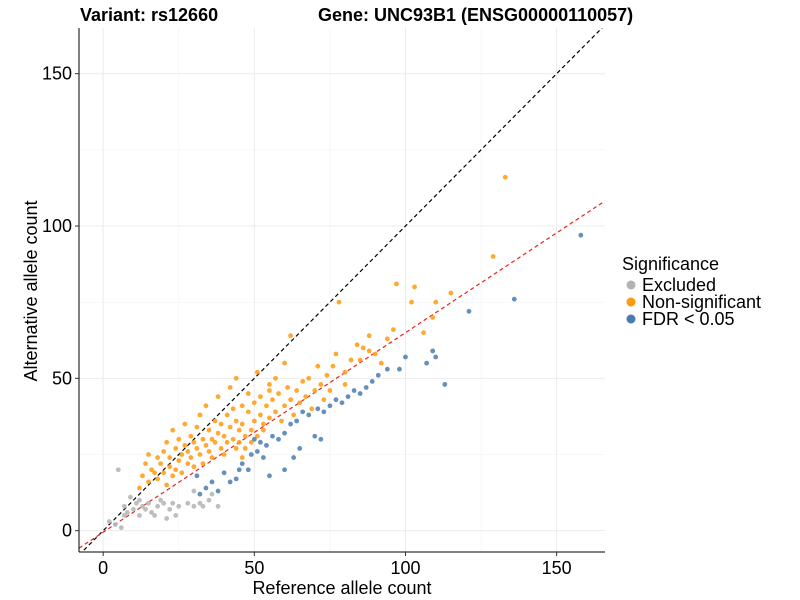  Describe the element at coordinates (149, 15) in the screenshot. I see `chart-title: Variant: rs12660` at that location.